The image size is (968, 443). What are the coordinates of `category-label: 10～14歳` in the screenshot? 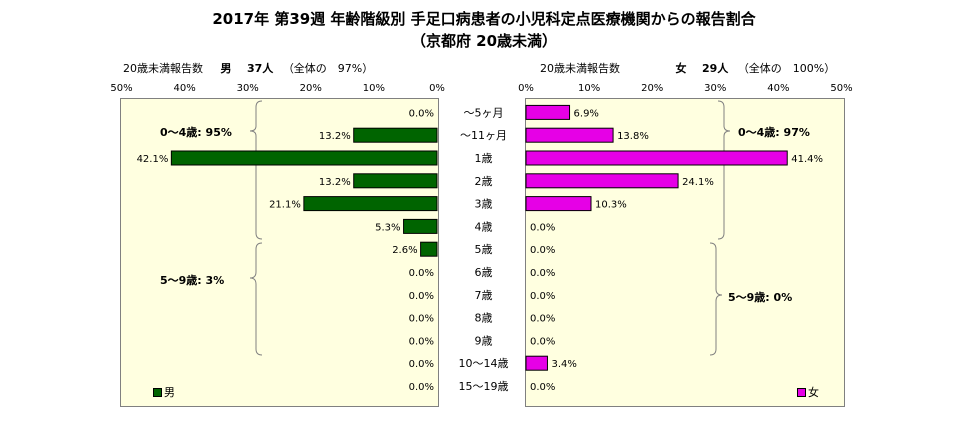 It's located at (484, 363).